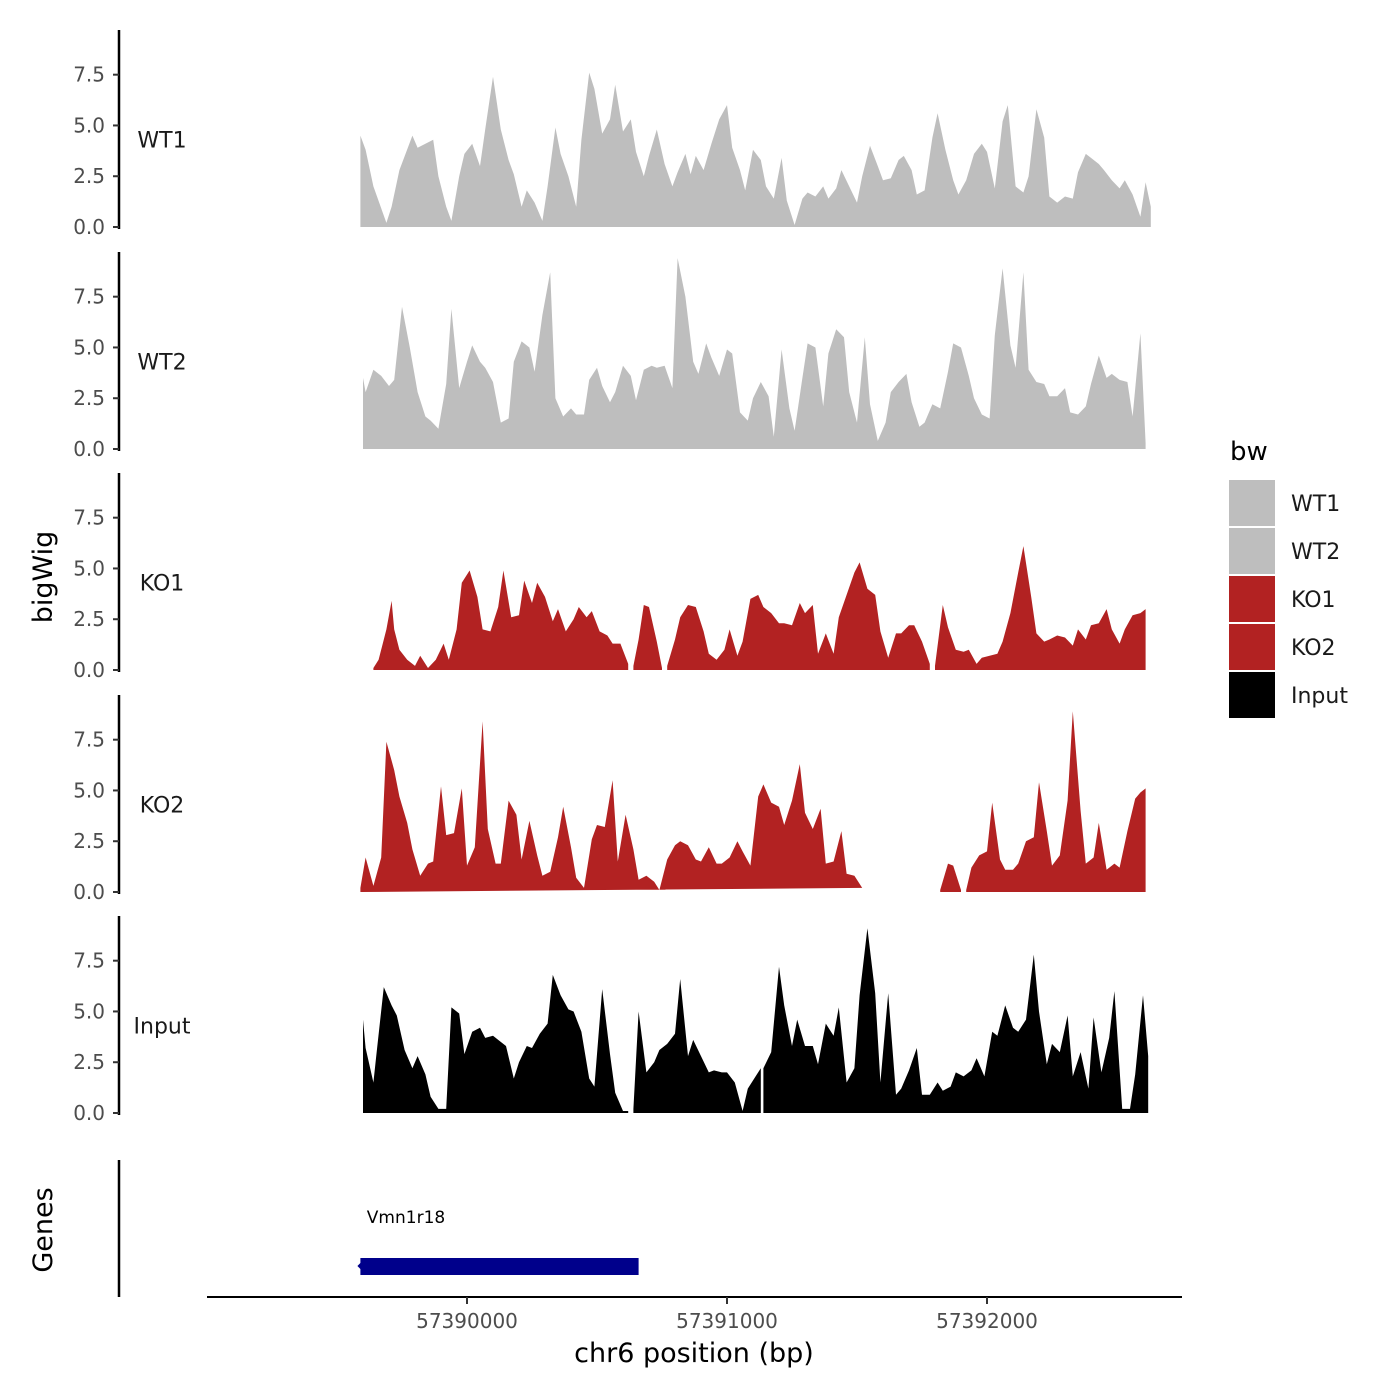 The width and height of the screenshot is (1400, 1400). I want to click on x-tick-label: 57391000, so click(727, 1321).